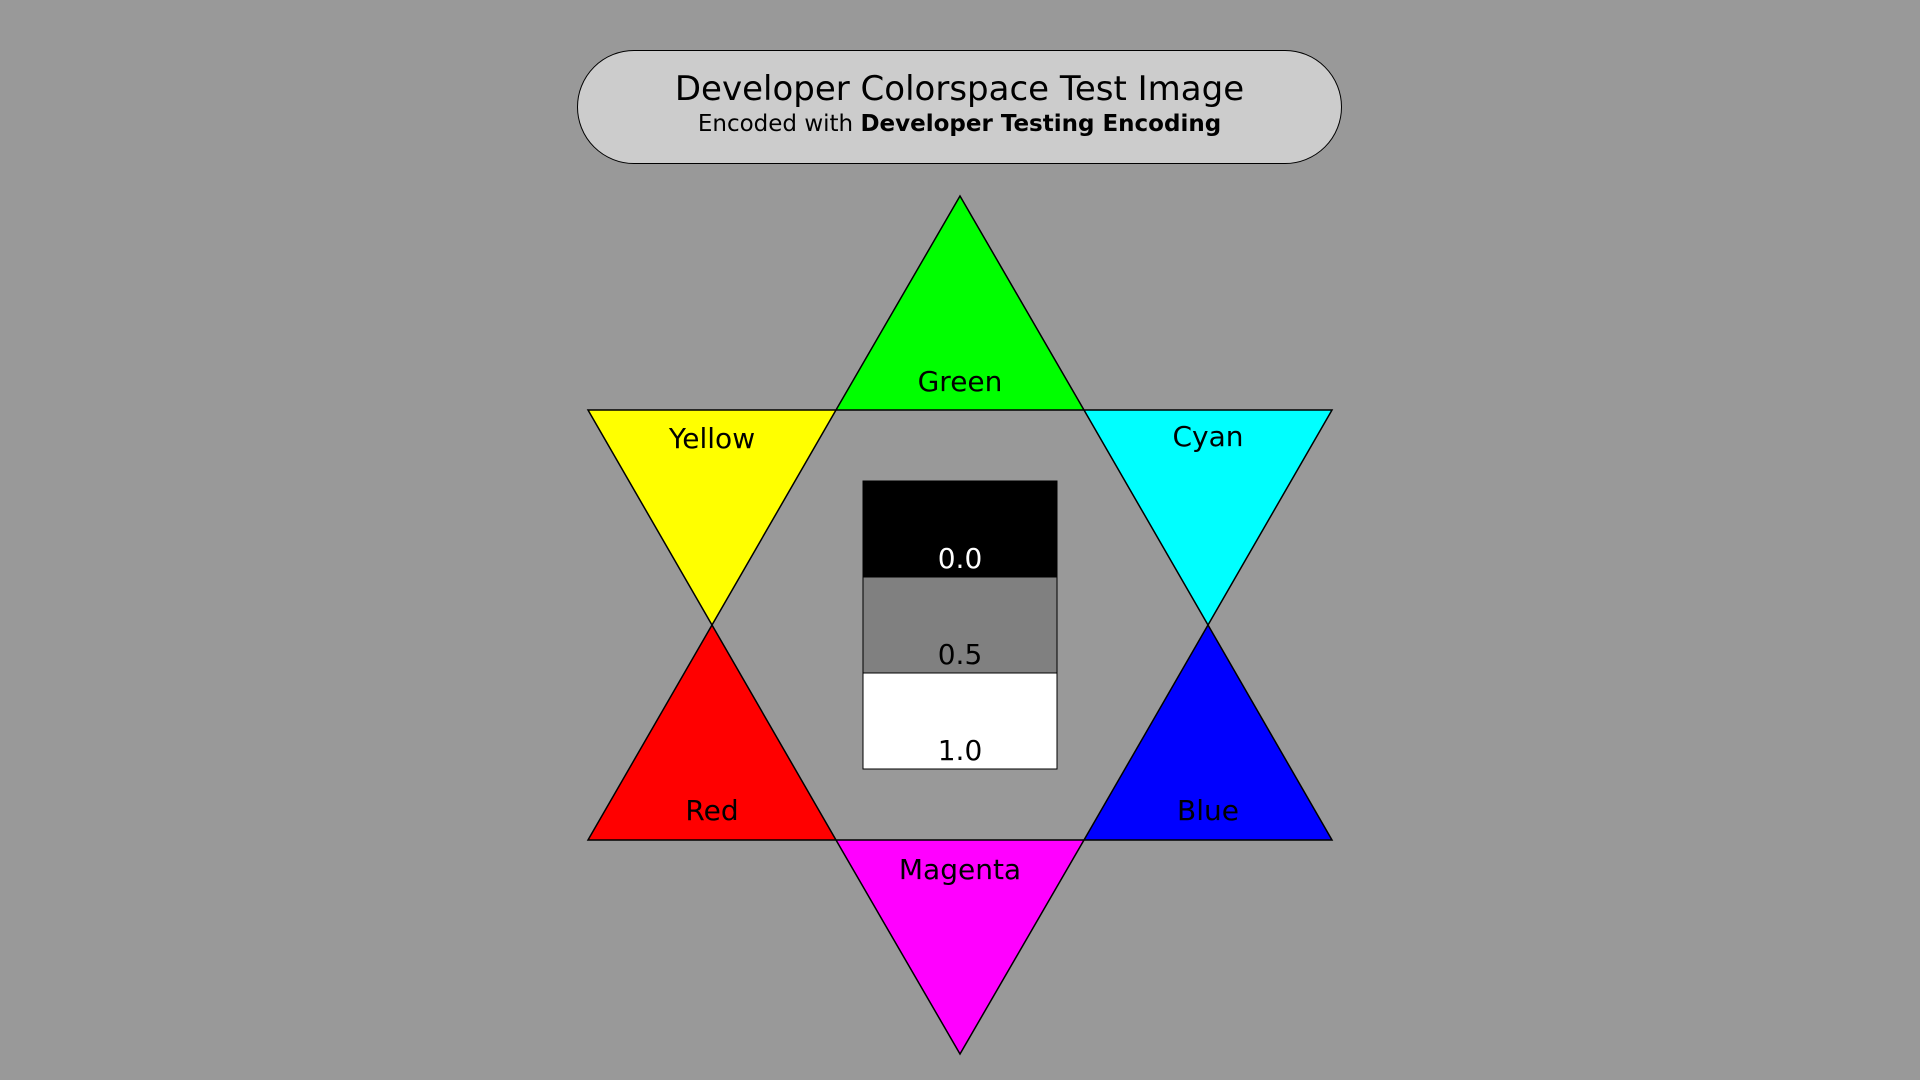 This screenshot has height=1080, width=1920. Describe the element at coordinates (1208, 732) in the screenshot. I see `triangle-blue` at that location.